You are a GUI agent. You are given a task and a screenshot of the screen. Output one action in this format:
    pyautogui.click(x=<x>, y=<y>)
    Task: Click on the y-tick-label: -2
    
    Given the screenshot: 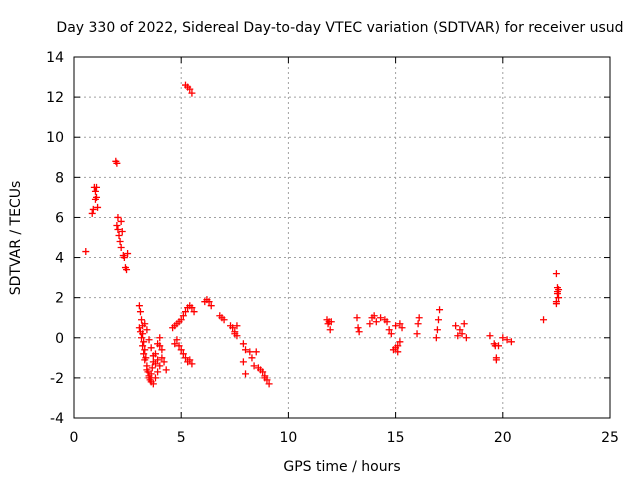 What is the action you would take?
    pyautogui.click(x=57, y=379)
    